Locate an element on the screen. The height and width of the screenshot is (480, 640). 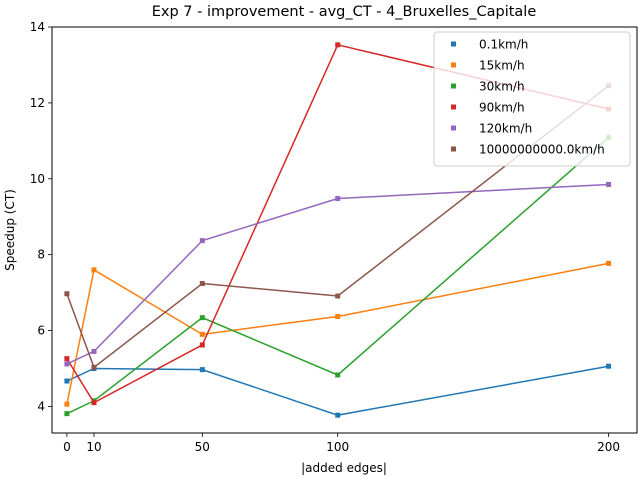
y-axis-label: Speedup (CT) is located at coordinates (10, 230).